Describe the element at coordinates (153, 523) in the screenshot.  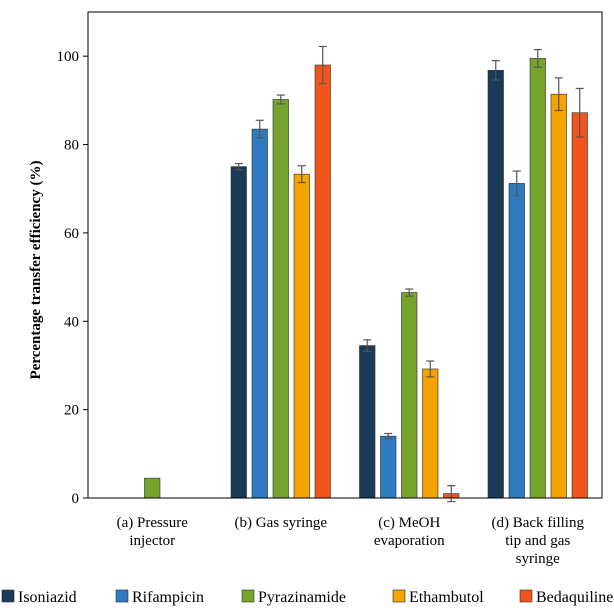
I see `x-category-label: (a) Pressure` at that location.